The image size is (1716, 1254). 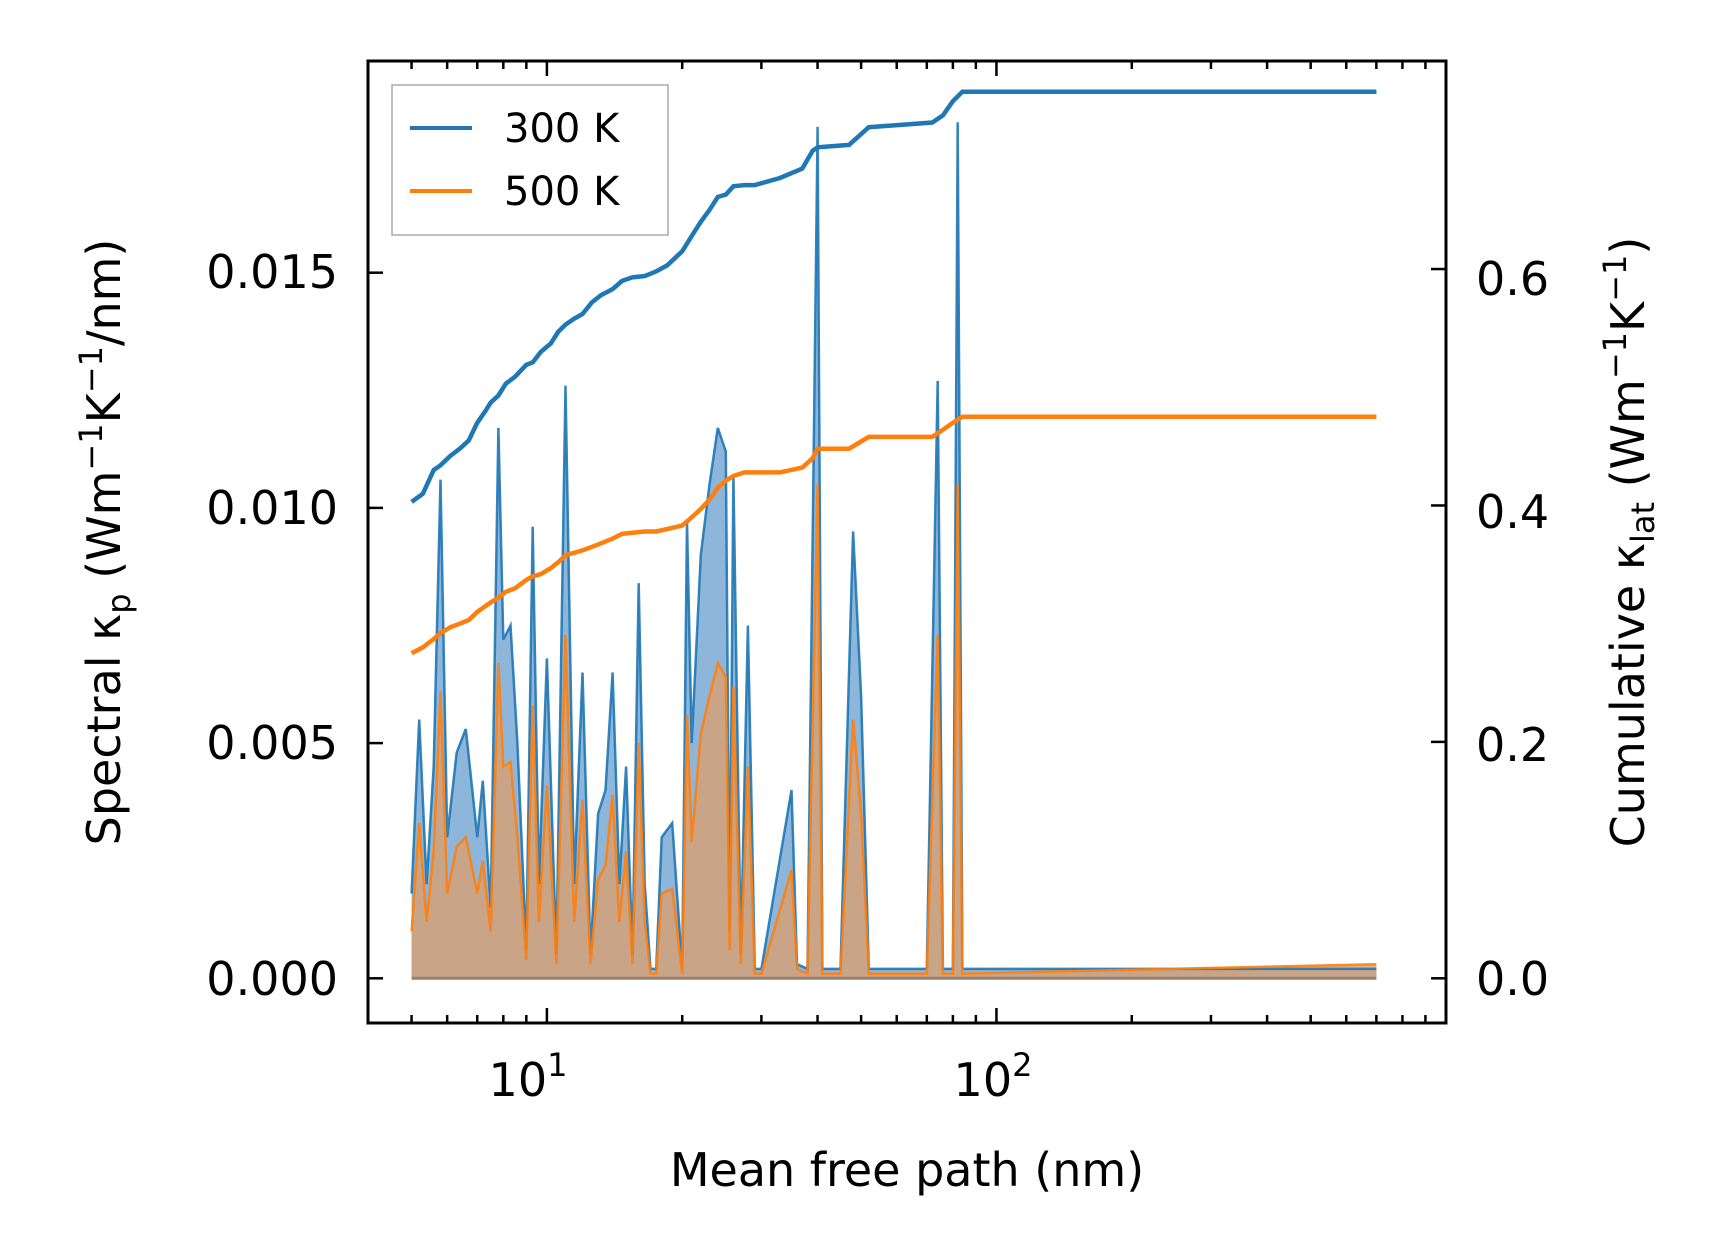 I want to click on left-y-tick-label-1: 0.005, so click(x=272, y=743).